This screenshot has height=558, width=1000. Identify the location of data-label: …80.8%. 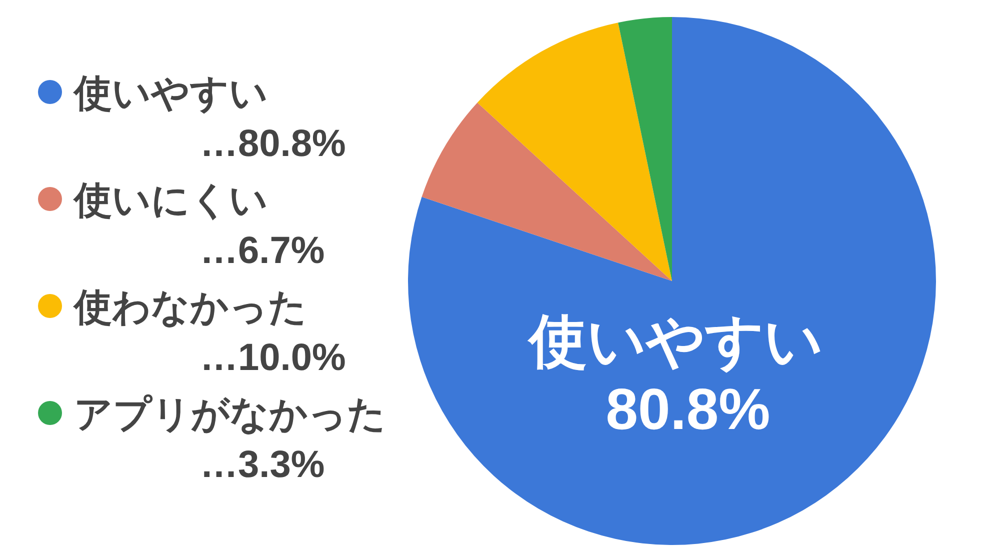
(273, 144).